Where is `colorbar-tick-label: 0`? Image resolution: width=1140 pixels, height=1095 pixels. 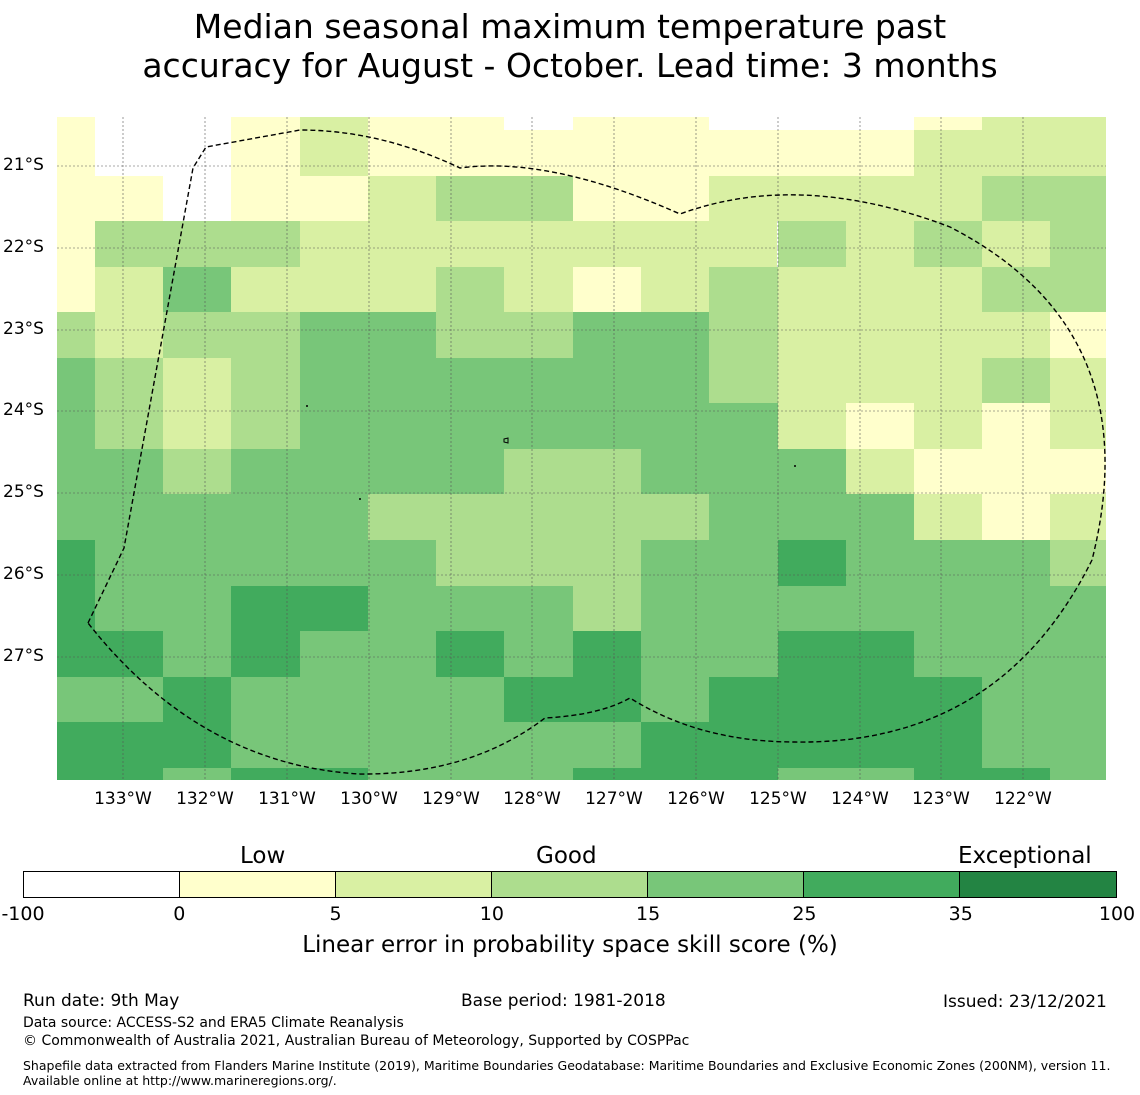 colorbar-tick-label: 0 is located at coordinates (179, 914).